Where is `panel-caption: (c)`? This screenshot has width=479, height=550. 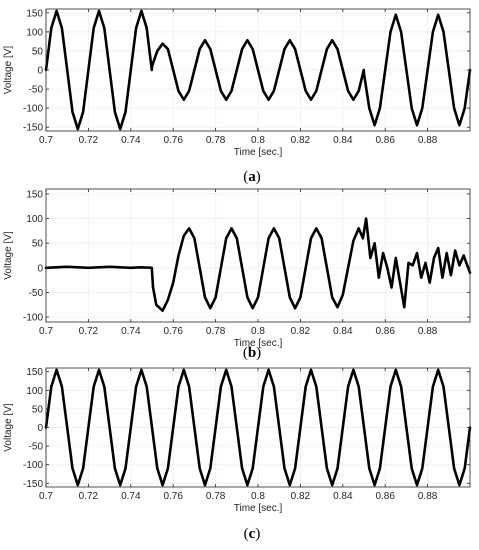
panel-caption: (c) is located at coordinates (252, 534).